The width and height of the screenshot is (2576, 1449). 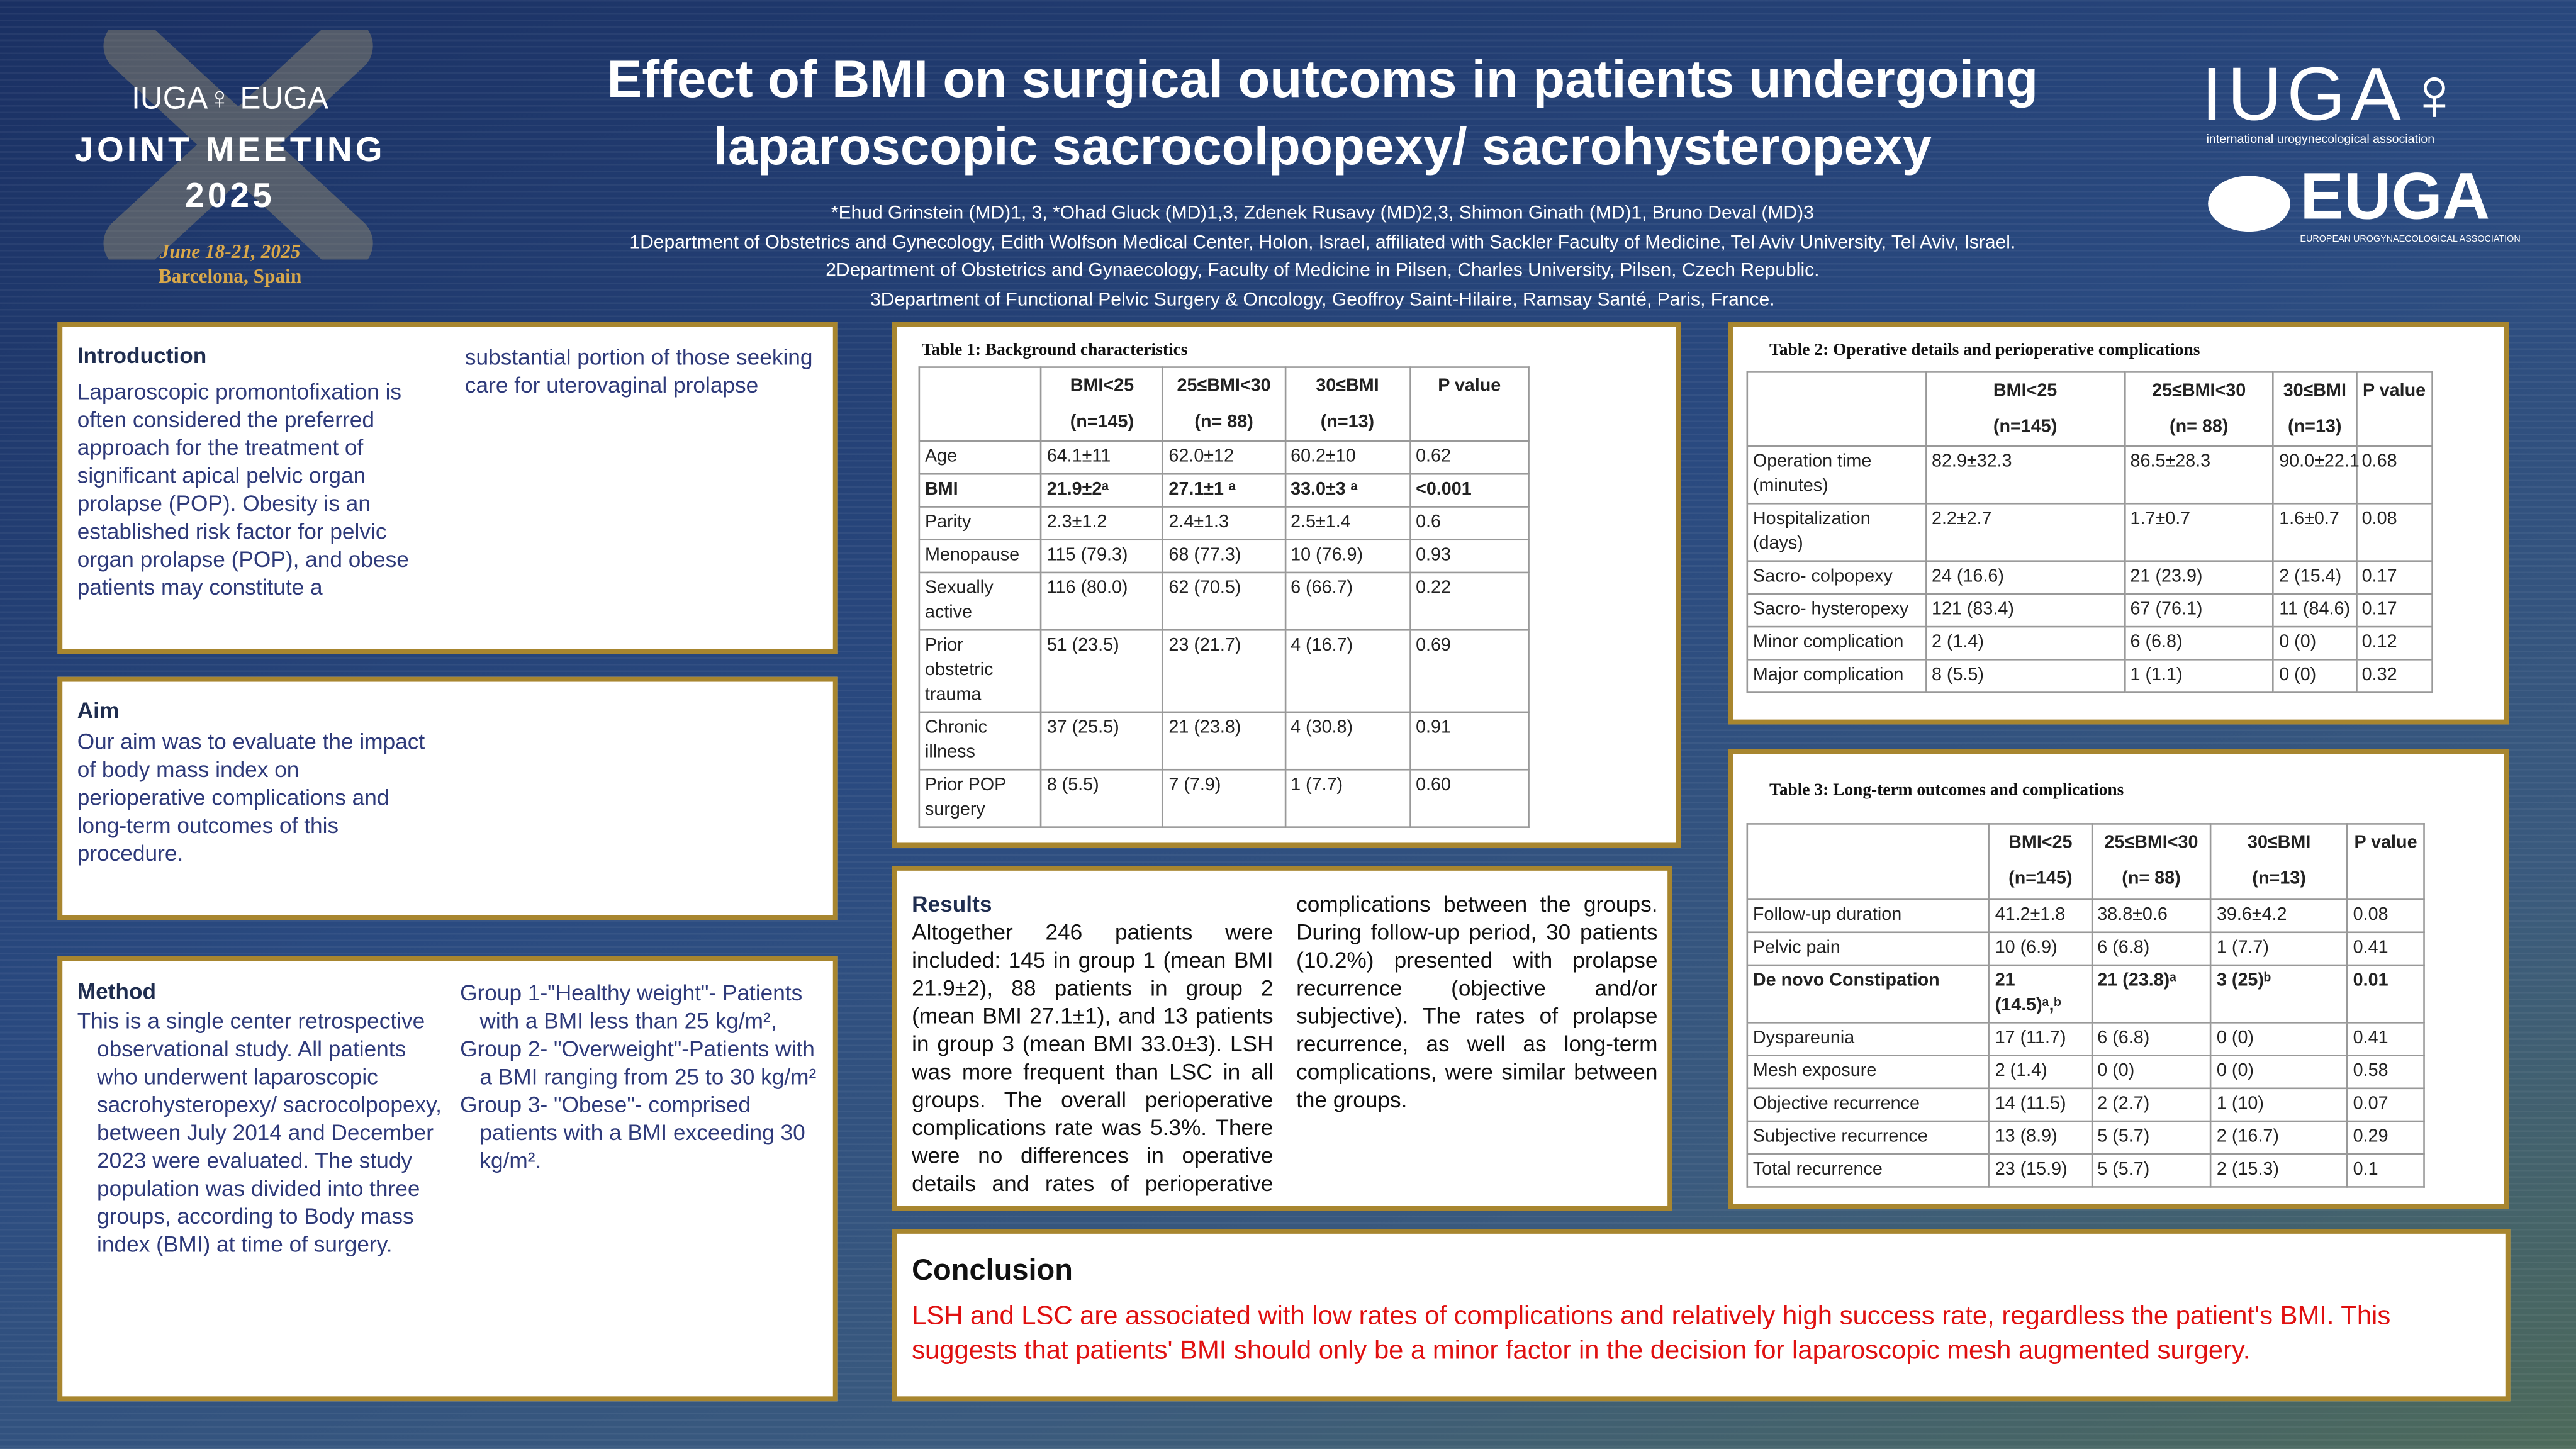 What do you see at coordinates (1836, 676) in the screenshot?
I see `row-label: Major complication` at bounding box center [1836, 676].